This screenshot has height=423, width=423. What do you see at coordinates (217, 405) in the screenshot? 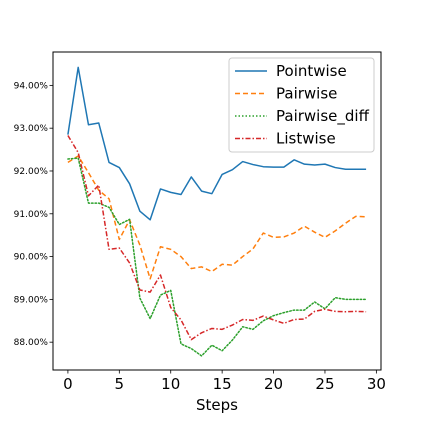
I see `x-axis-label: Steps` at bounding box center [217, 405].